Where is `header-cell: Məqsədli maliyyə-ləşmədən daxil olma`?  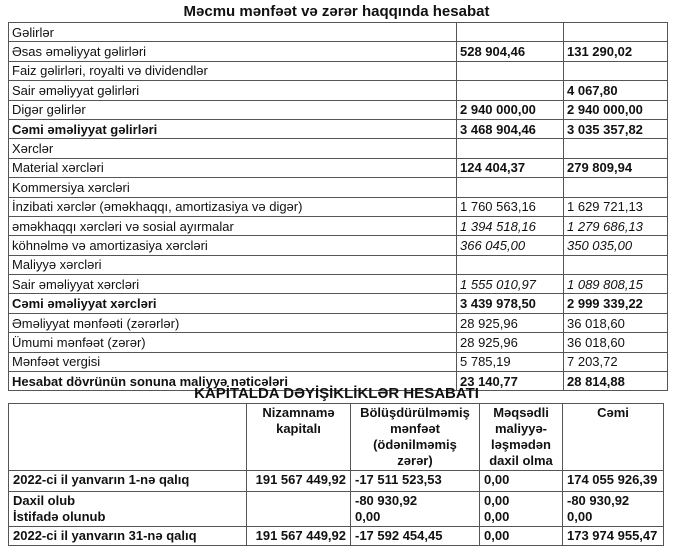
header-cell: Məqsədli maliyyə-ləşmədən daxil olma is located at coordinates (521, 437).